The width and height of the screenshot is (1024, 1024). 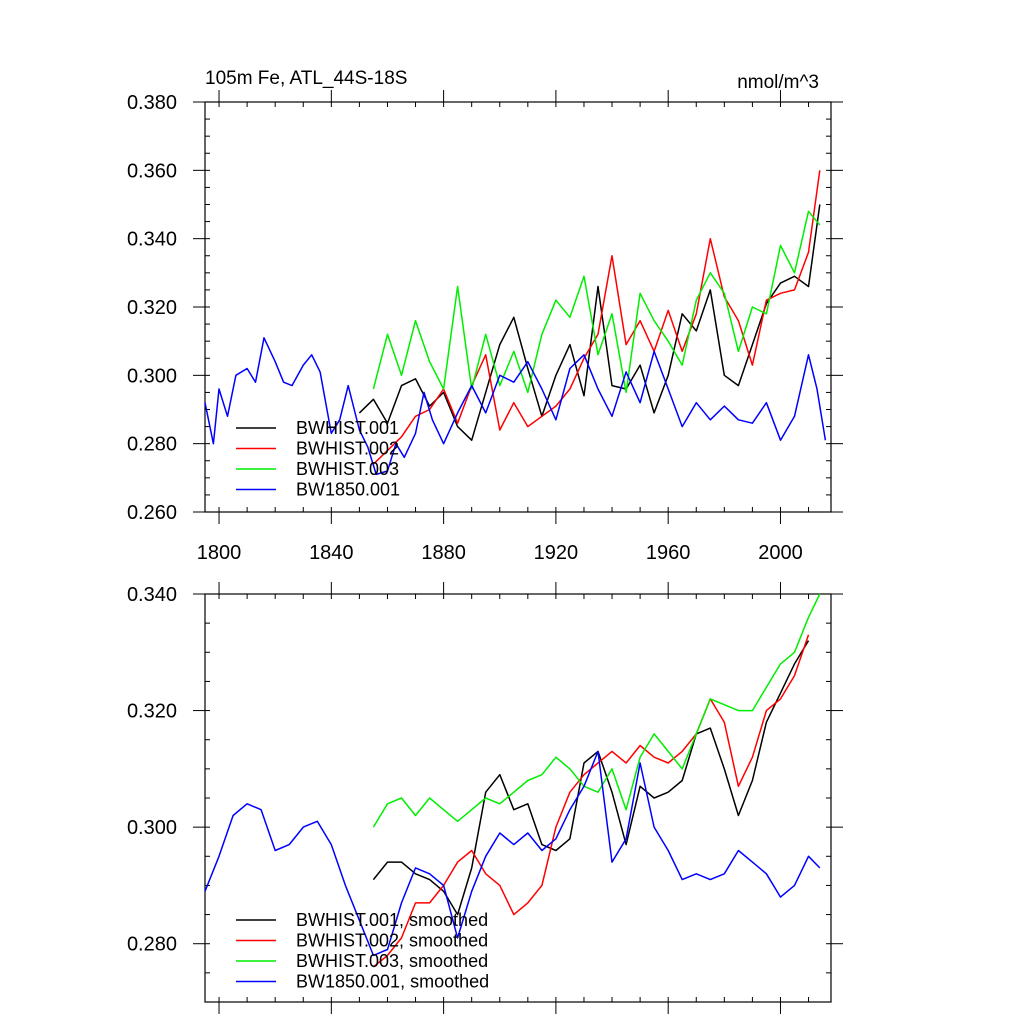 What do you see at coordinates (152, 171) in the screenshot?
I see `top-y-tick-label: 0.360` at bounding box center [152, 171].